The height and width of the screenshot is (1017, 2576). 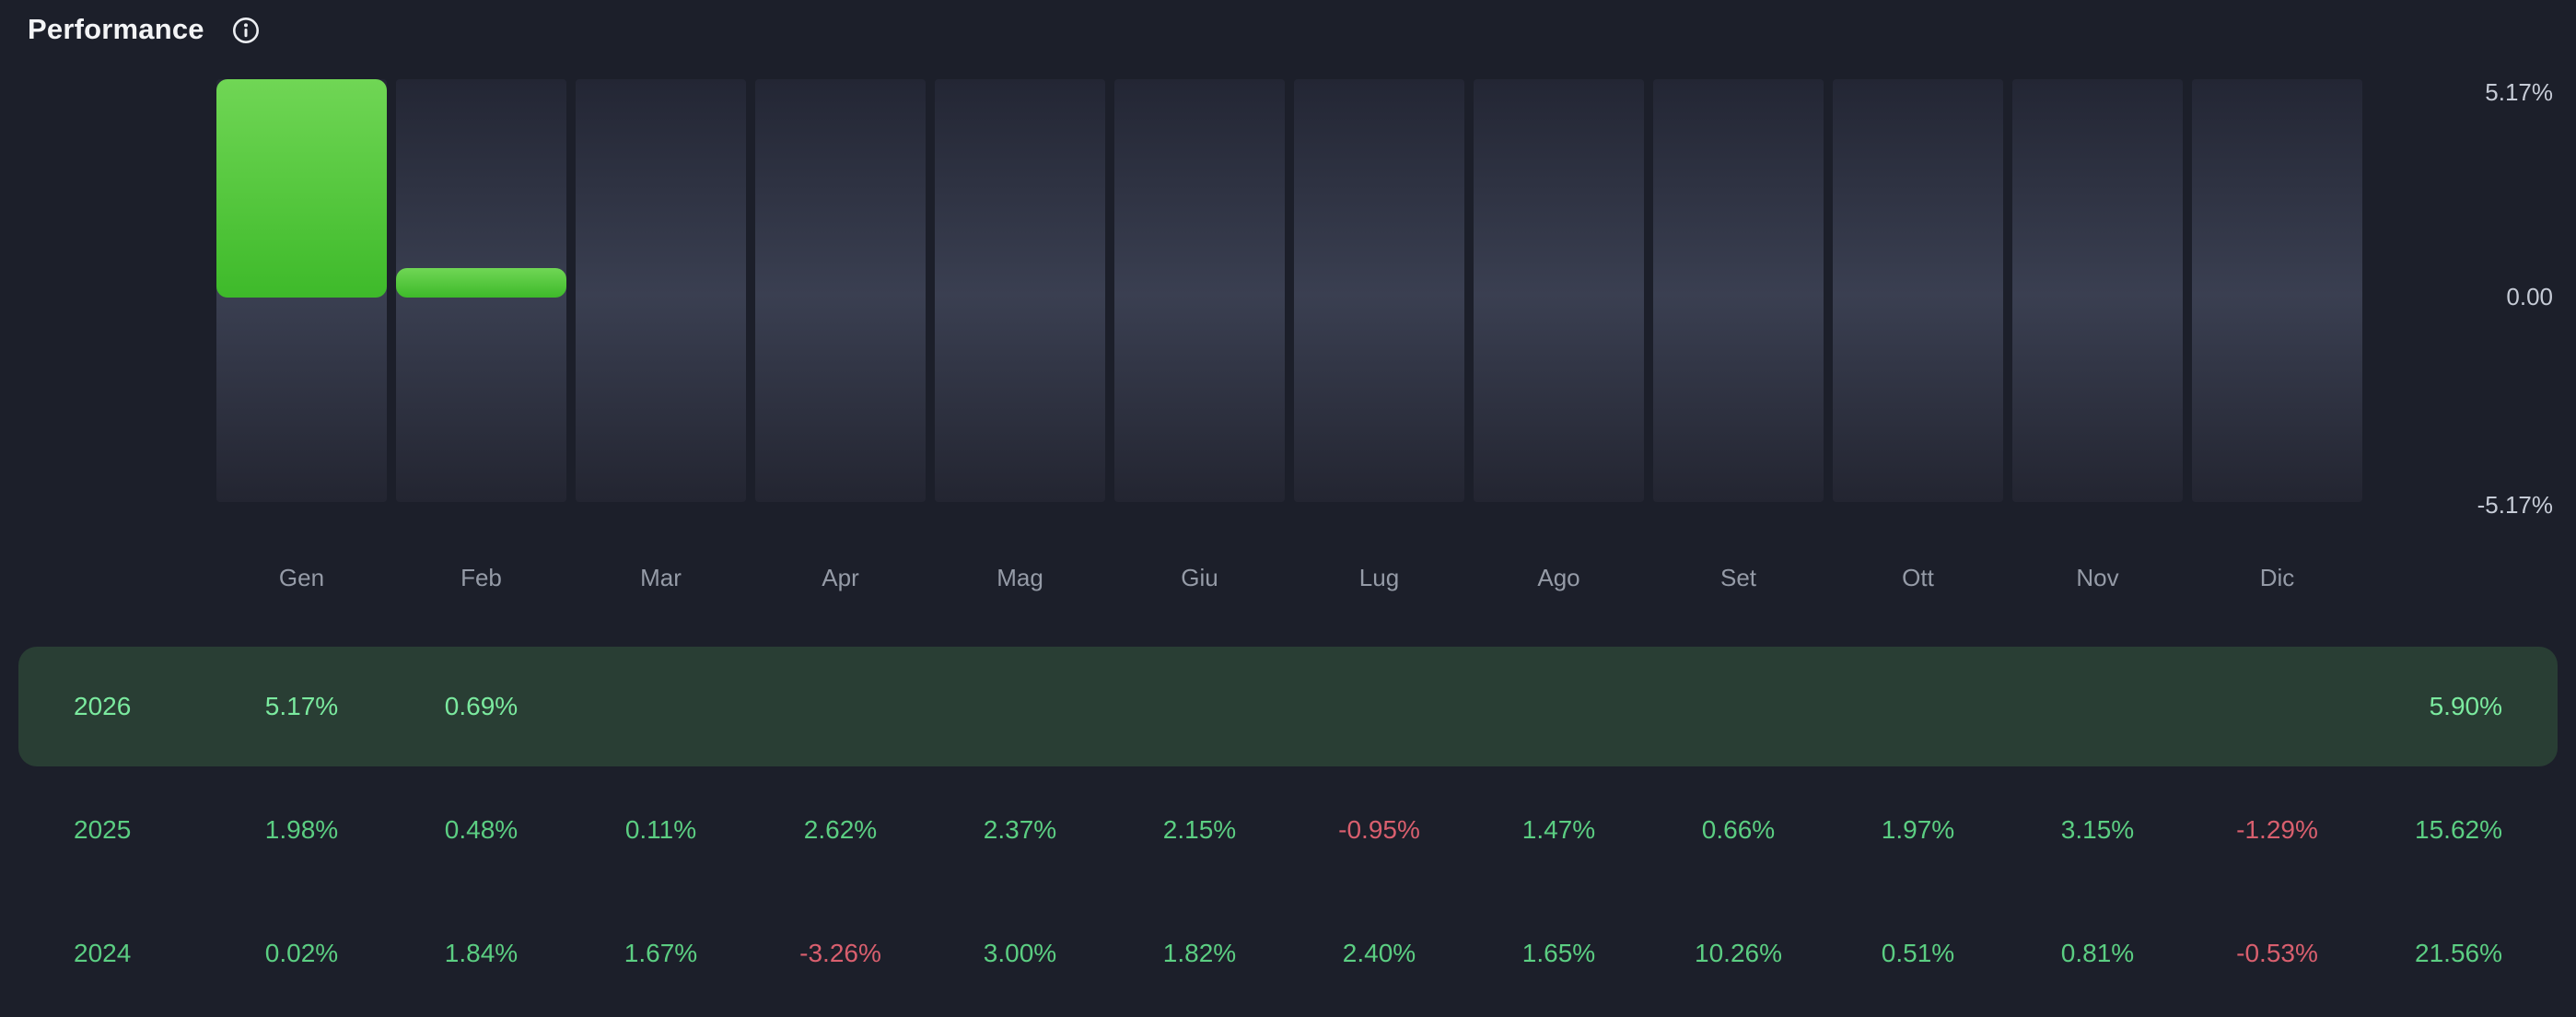 I want to click on value-cell-2025-gen: 1.98%, so click(x=301, y=829).